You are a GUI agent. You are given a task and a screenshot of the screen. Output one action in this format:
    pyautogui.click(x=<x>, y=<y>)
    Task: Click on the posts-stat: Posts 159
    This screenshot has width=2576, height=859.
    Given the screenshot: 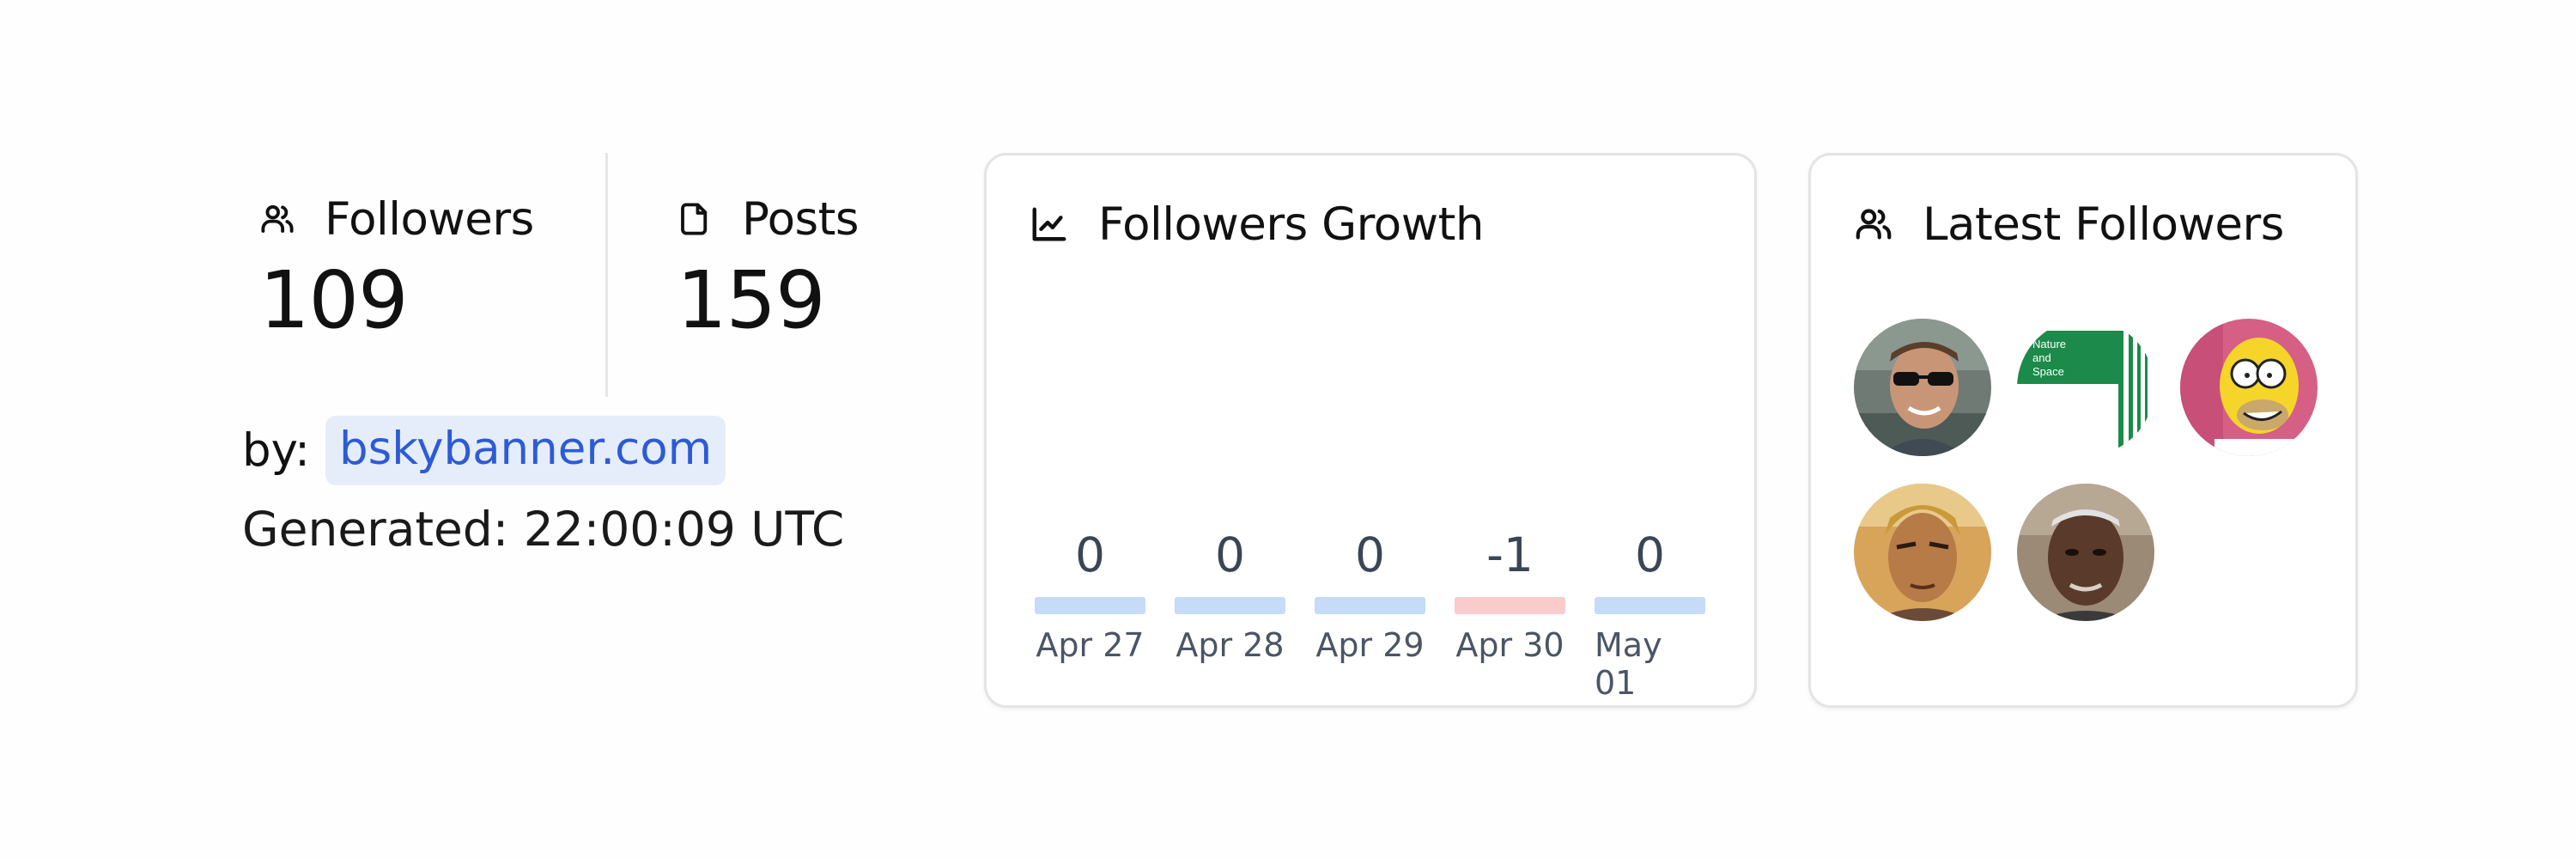 What is the action you would take?
    pyautogui.click(x=768, y=267)
    